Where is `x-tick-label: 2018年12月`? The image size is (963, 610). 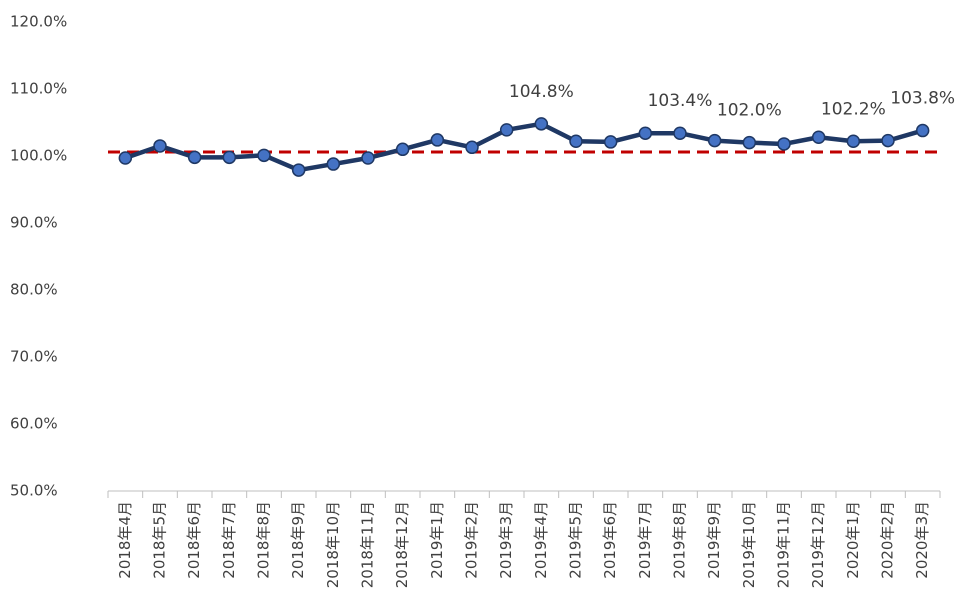
x-tick-label: 2018年12月 is located at coordinates (402, 544).